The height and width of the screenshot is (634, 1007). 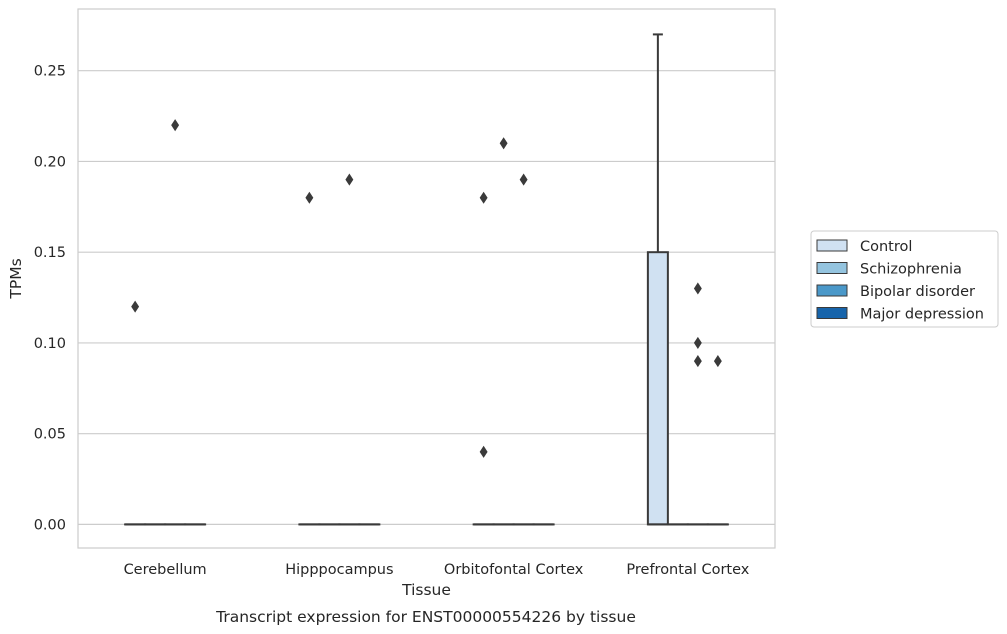 What do you see at coordinates (917, 292) in the screenshot?
I see `legend-label: Bipolar disorder` at bounding box center [917, 292].